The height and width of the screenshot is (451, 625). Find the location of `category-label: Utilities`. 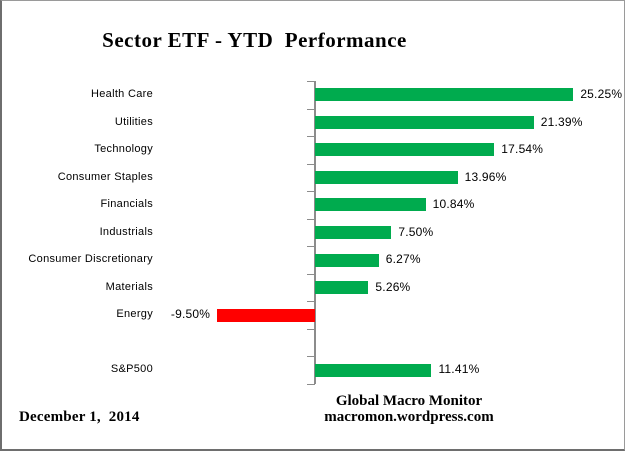

category-label: Utilities is located at coordinates (133, 121).